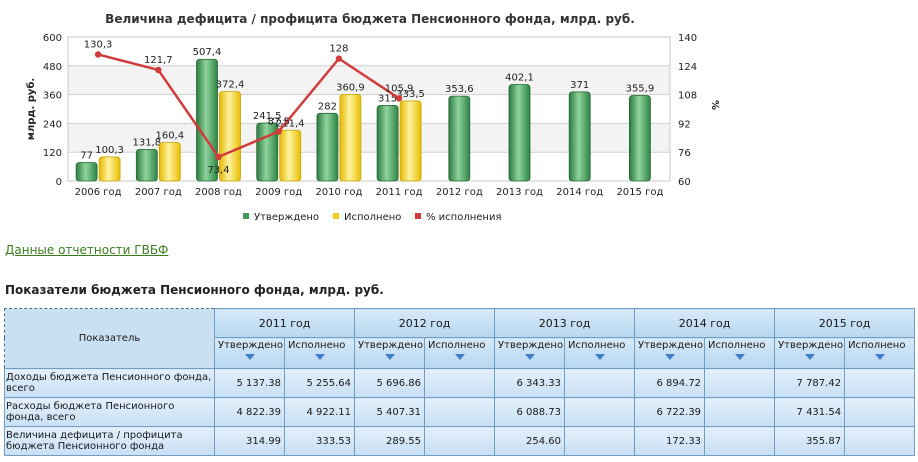 Image resolution: width=918 pixels, height=462 pixels. What do you see at coordinates (109, 383) in the screenshot?
I see `row-indicator-name: Доходы бюджета Пенсионного фонда, всего` at bounding box center [109, 383].